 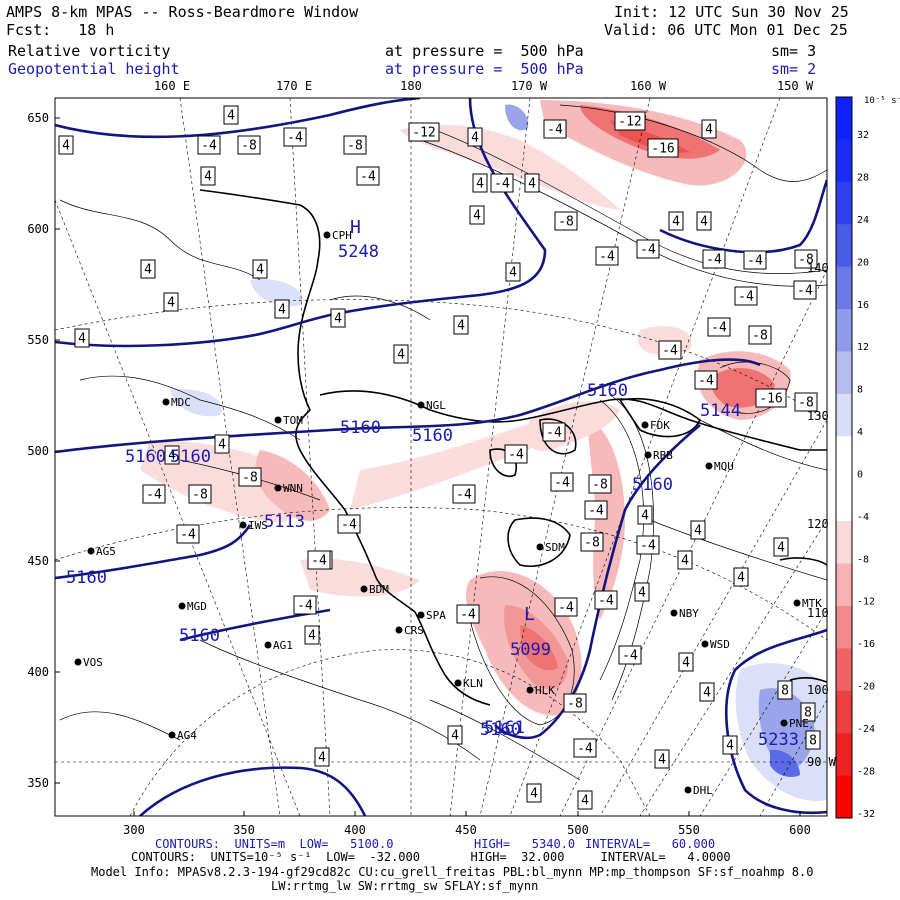 I want to click on colorbar-unit: 10⁻⁵ s⁻¹, so click(x=882, y=101).